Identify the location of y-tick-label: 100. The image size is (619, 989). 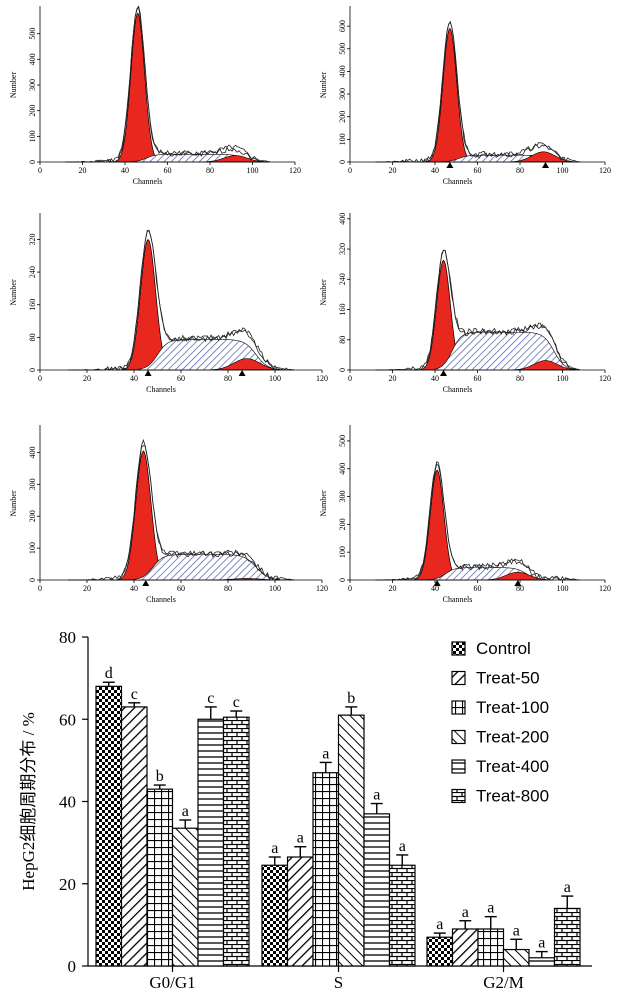
(32, 136).